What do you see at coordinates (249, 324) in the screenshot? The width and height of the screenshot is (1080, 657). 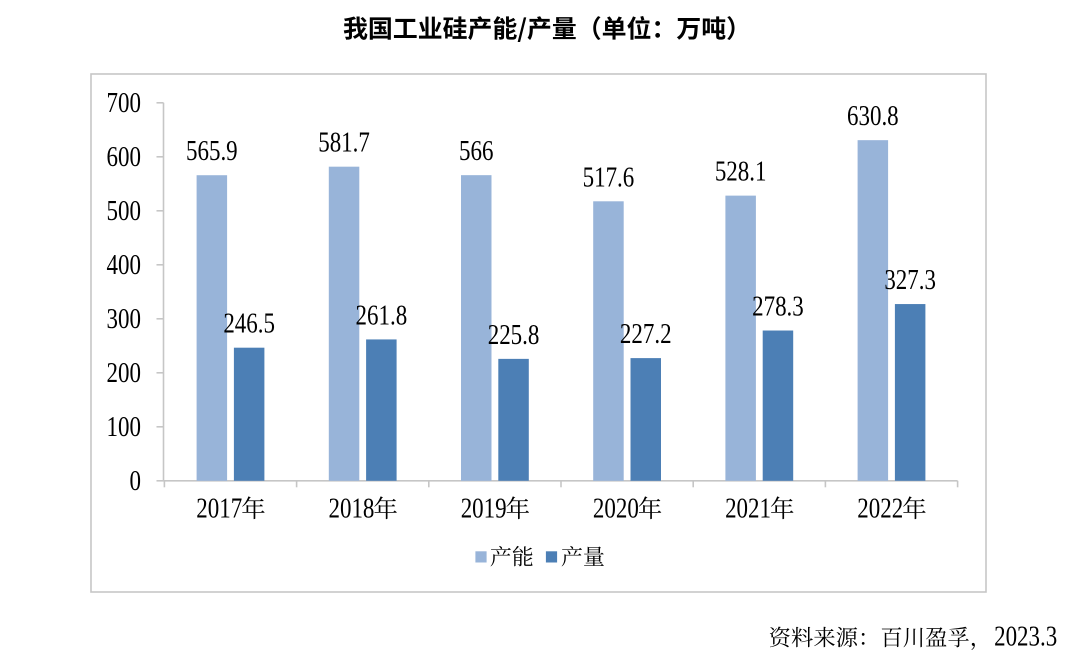 I see `svg-text: 246.5` at bounding box center [249, 324].